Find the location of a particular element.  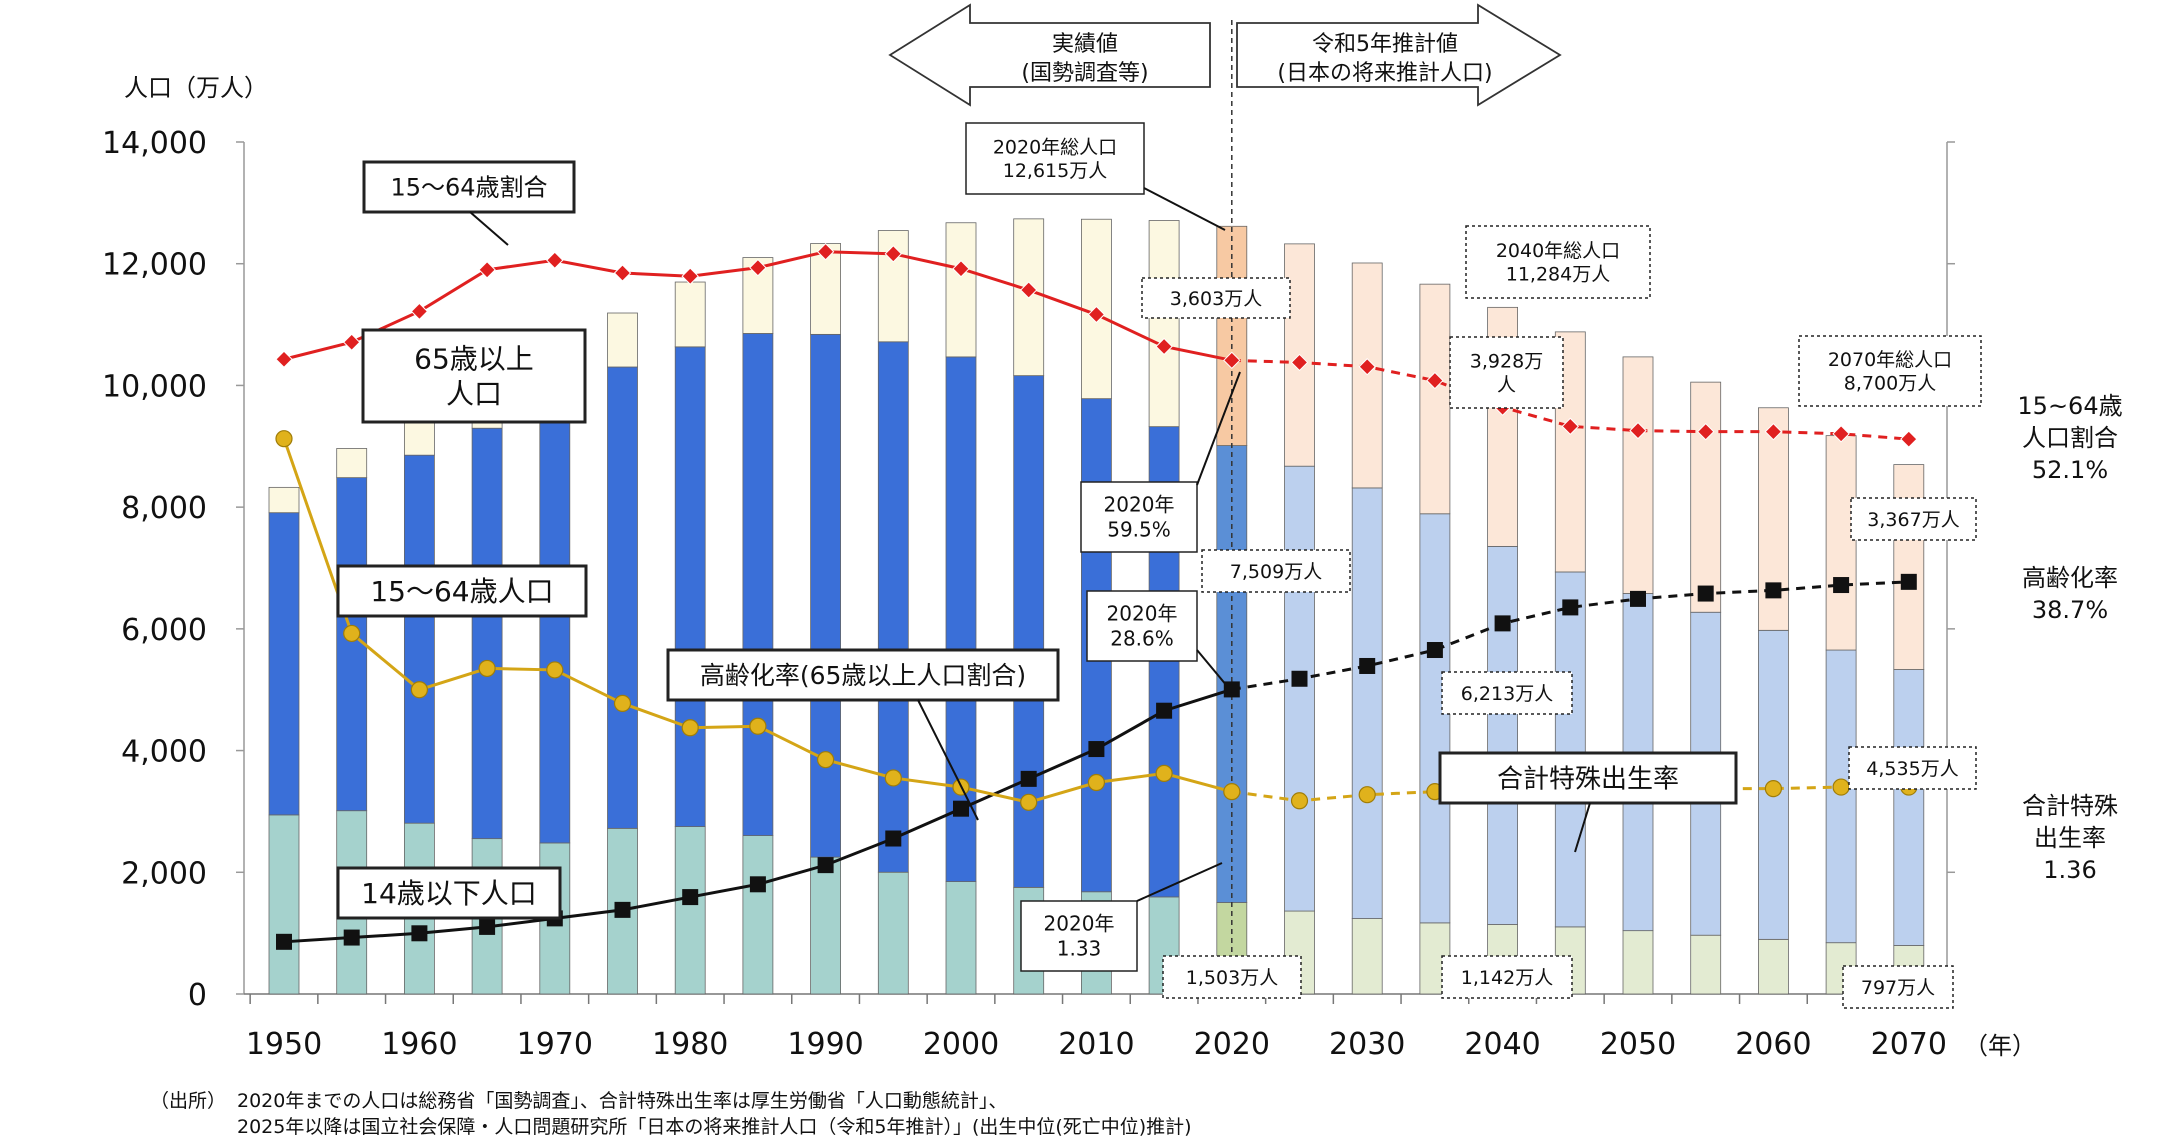

bar-working-2040 is located at coordinates (1502, 735).